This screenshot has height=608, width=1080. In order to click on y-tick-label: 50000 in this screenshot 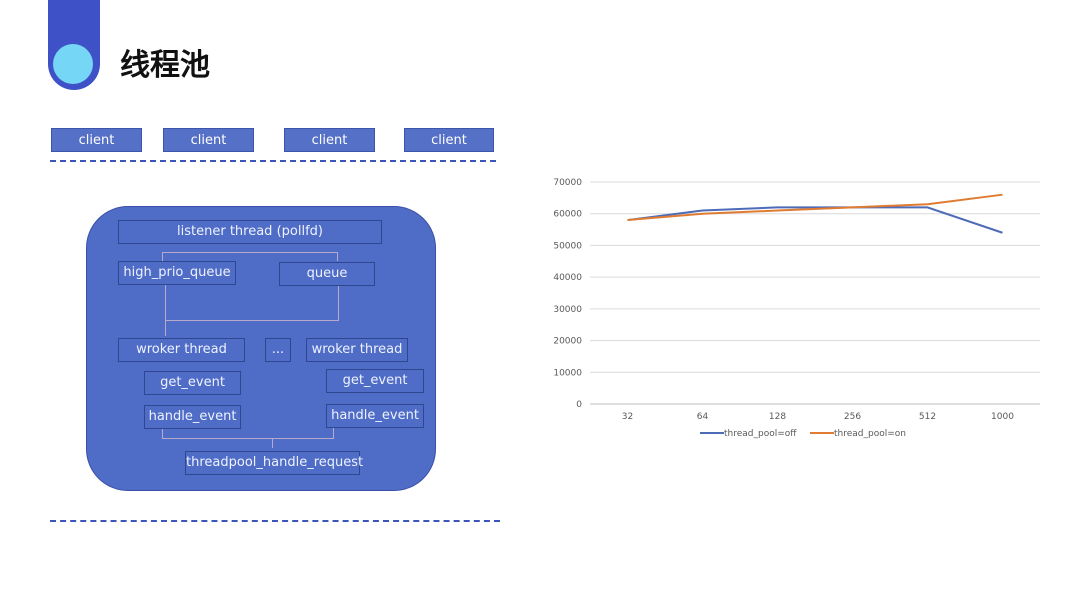, I will do `click(567, 246)`.